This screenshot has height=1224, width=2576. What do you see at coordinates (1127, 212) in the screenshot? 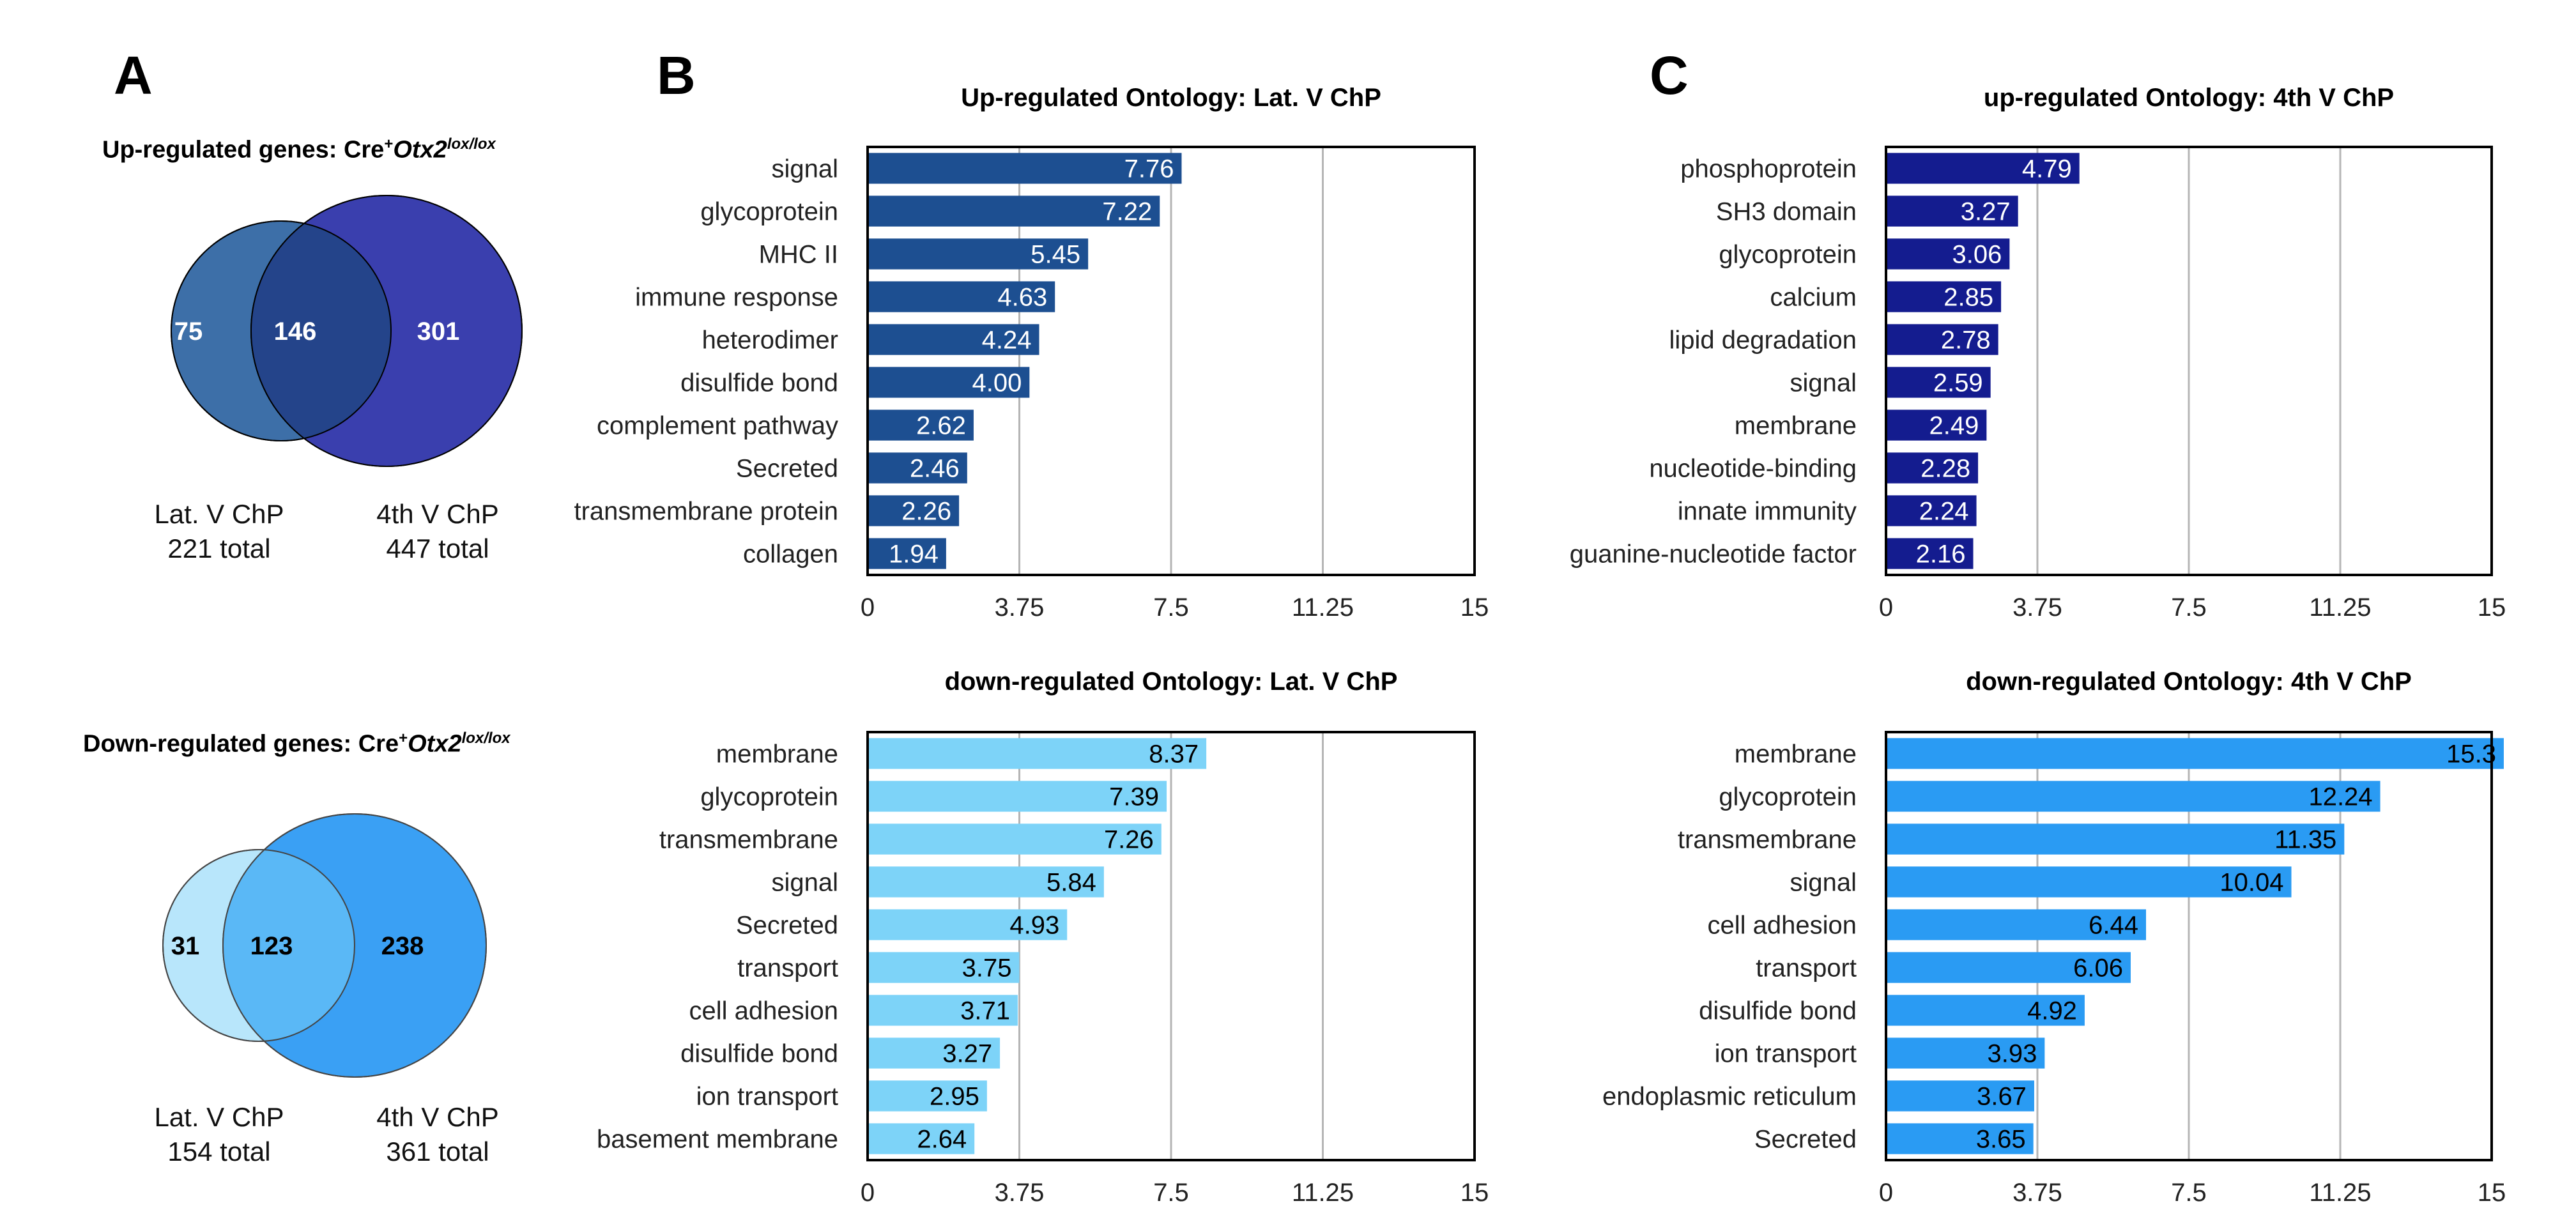
I see `value-label: 7.22` at bounding box center [1127, 212].